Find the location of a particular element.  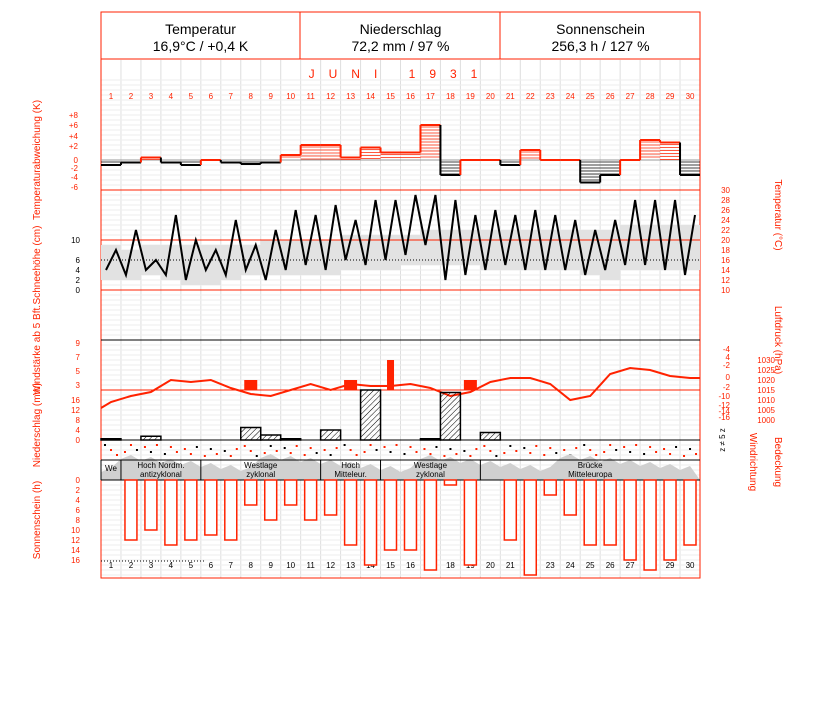

cloud-cover-area is located at coordinates (400, 467).